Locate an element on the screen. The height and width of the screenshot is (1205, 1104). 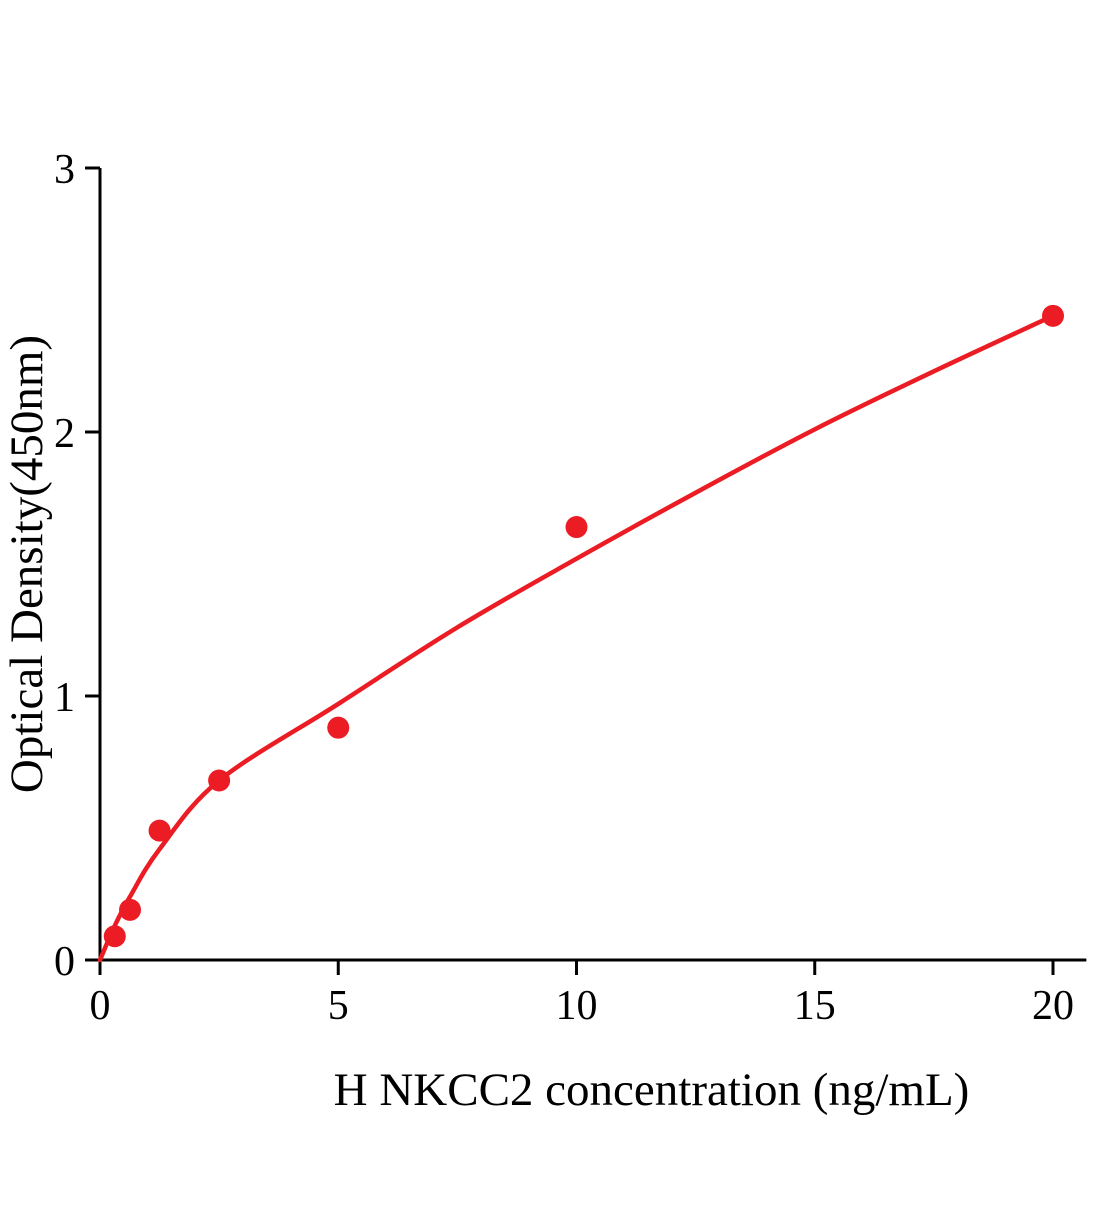
x-tick-label: 10 is located at coordinates (577, 1006).